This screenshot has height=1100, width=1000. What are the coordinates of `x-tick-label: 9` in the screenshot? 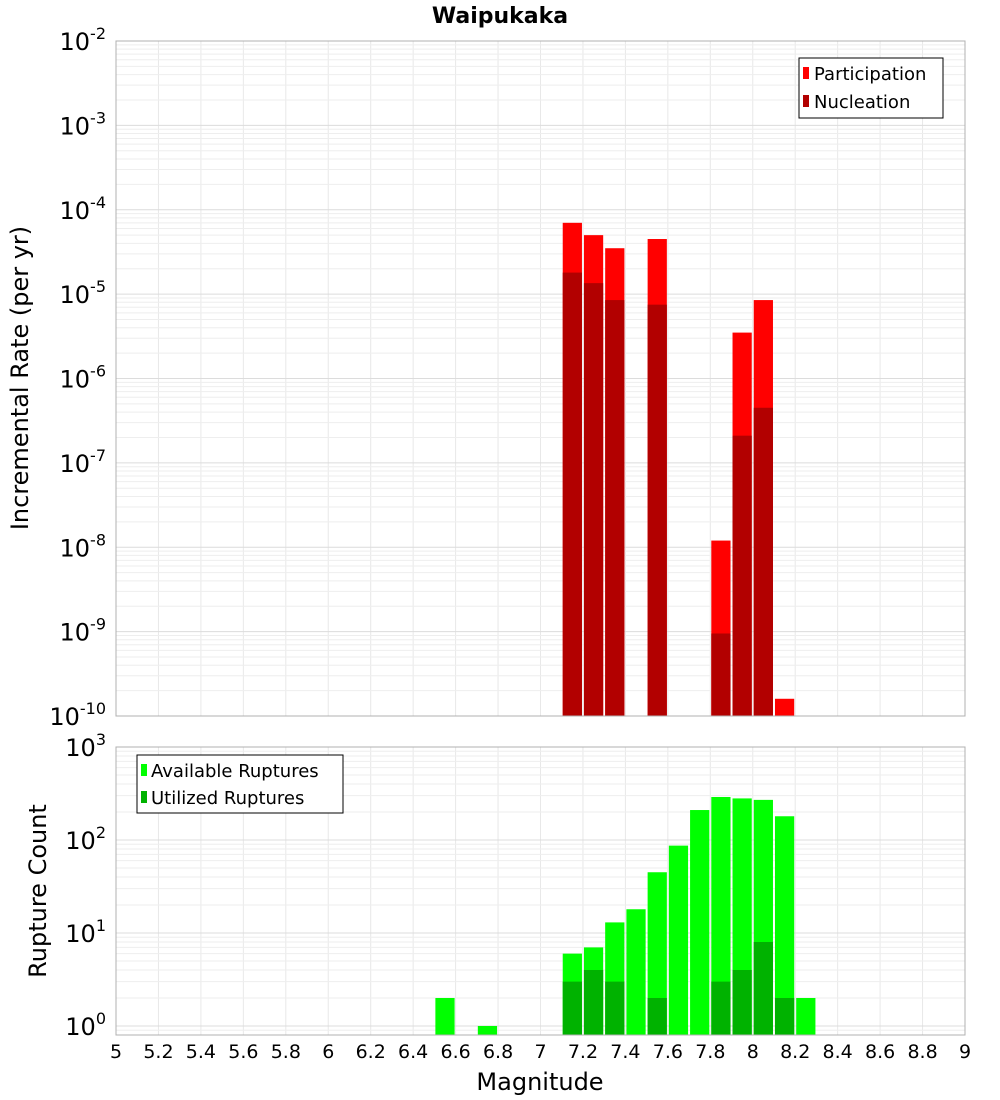 It's located at (965, 1052).